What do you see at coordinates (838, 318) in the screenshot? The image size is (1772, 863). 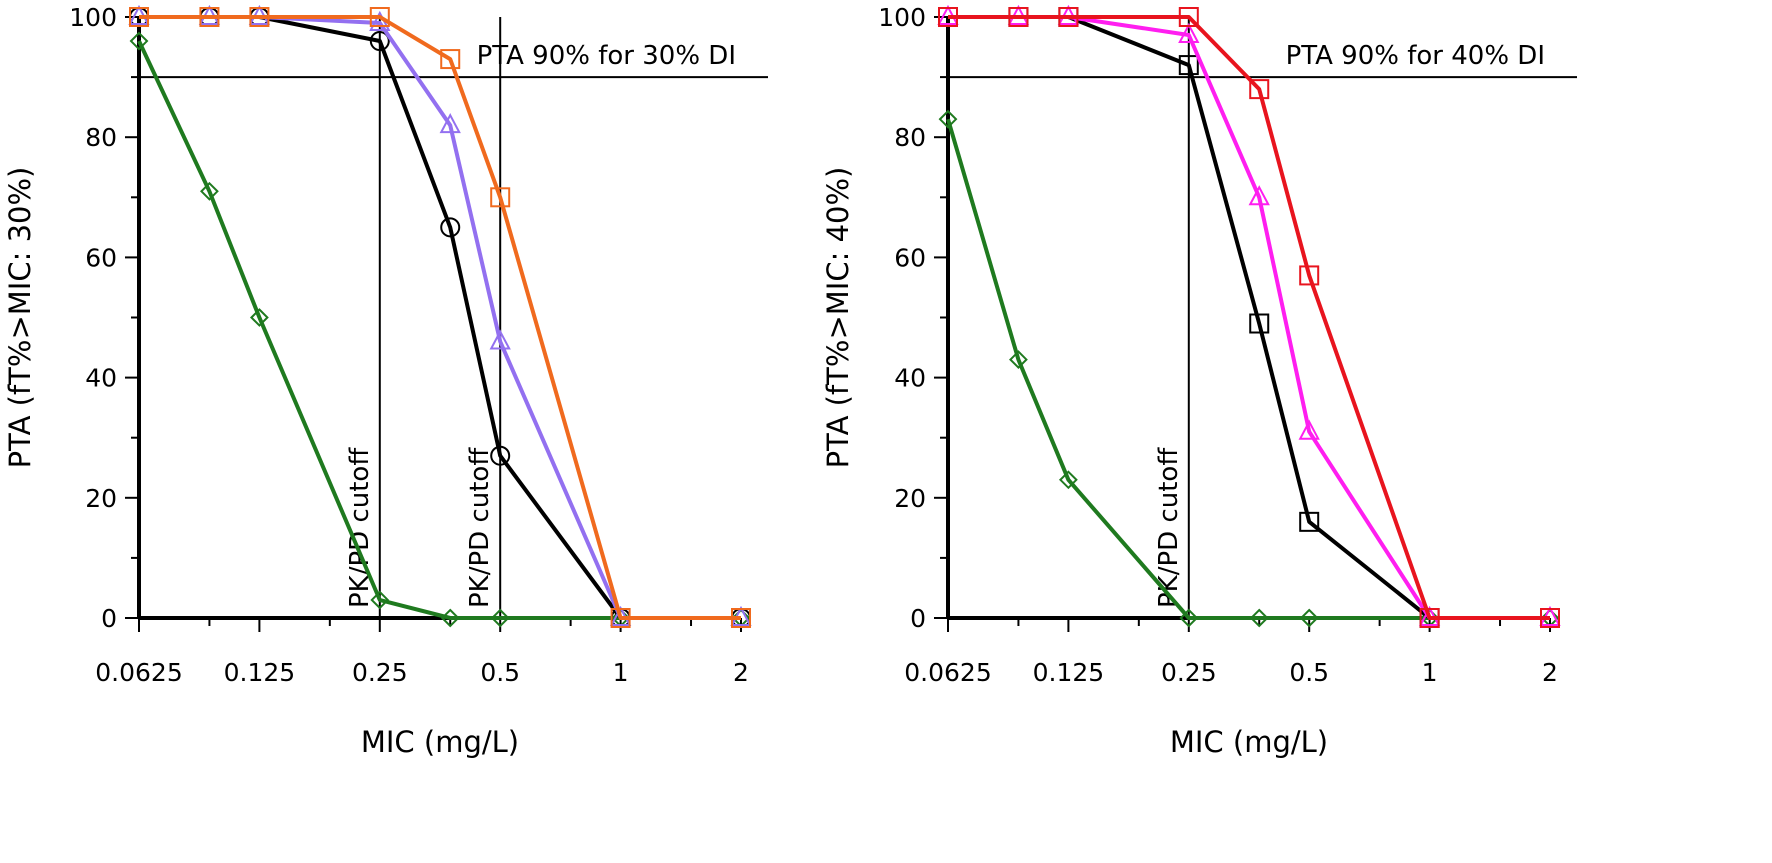 I see `y-axis-title: PTA (fT%>MIC: 40%)` at bounding box center [838, 318].